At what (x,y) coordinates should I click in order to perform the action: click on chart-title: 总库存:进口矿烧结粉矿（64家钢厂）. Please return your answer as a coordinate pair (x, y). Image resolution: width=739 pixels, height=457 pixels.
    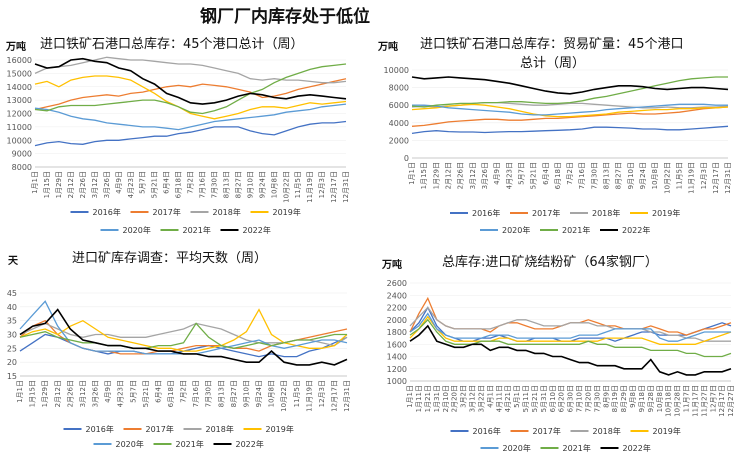
    Looking at the image, I should click on (550, 262).